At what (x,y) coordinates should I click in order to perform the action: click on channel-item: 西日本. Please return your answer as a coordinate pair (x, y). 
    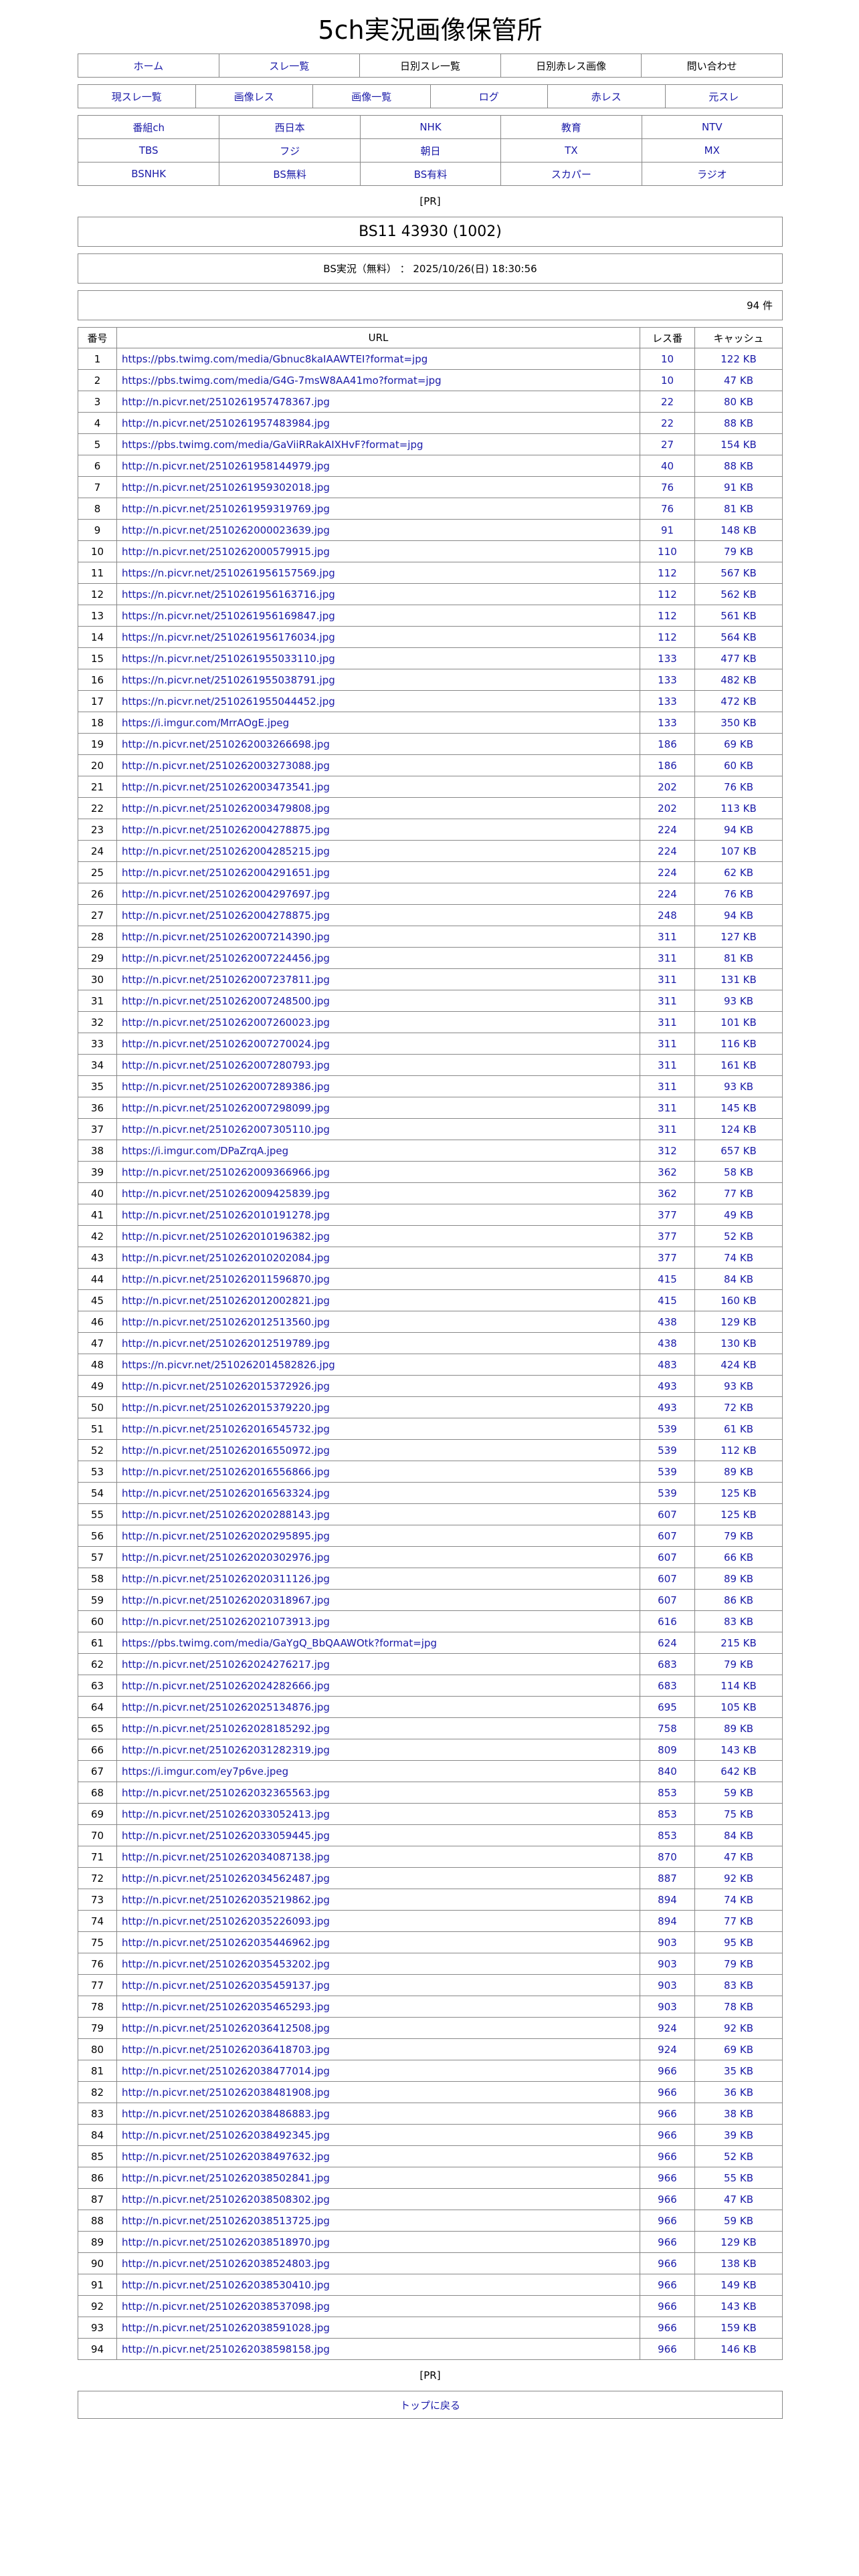
    Looking at the image, I should click on (289, 127).